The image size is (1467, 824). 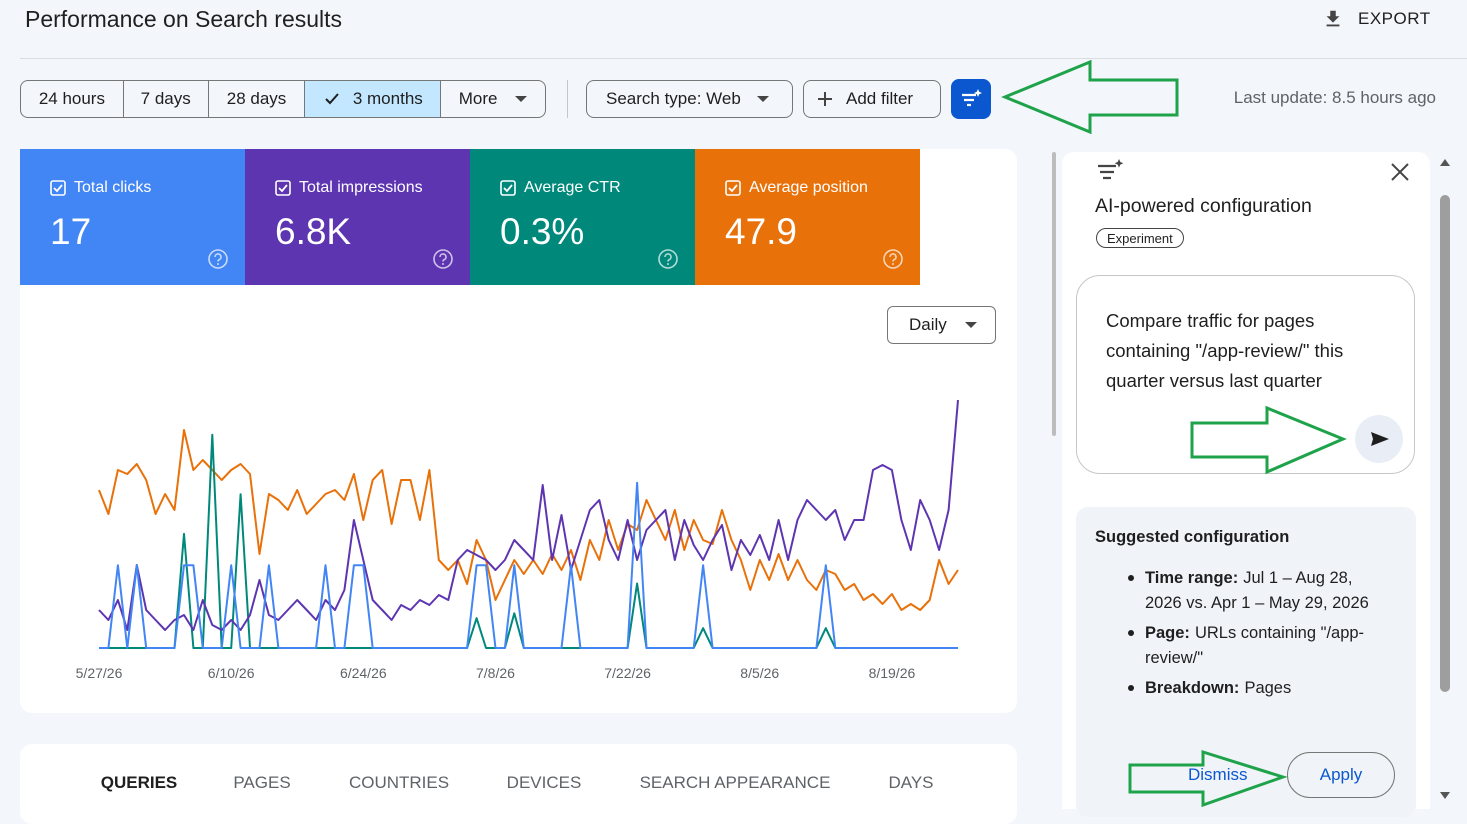 What do you see at coordinates (761, 231) in the screenshot?
I see `metric-value: 47.9` at bounding box center [761, 231].